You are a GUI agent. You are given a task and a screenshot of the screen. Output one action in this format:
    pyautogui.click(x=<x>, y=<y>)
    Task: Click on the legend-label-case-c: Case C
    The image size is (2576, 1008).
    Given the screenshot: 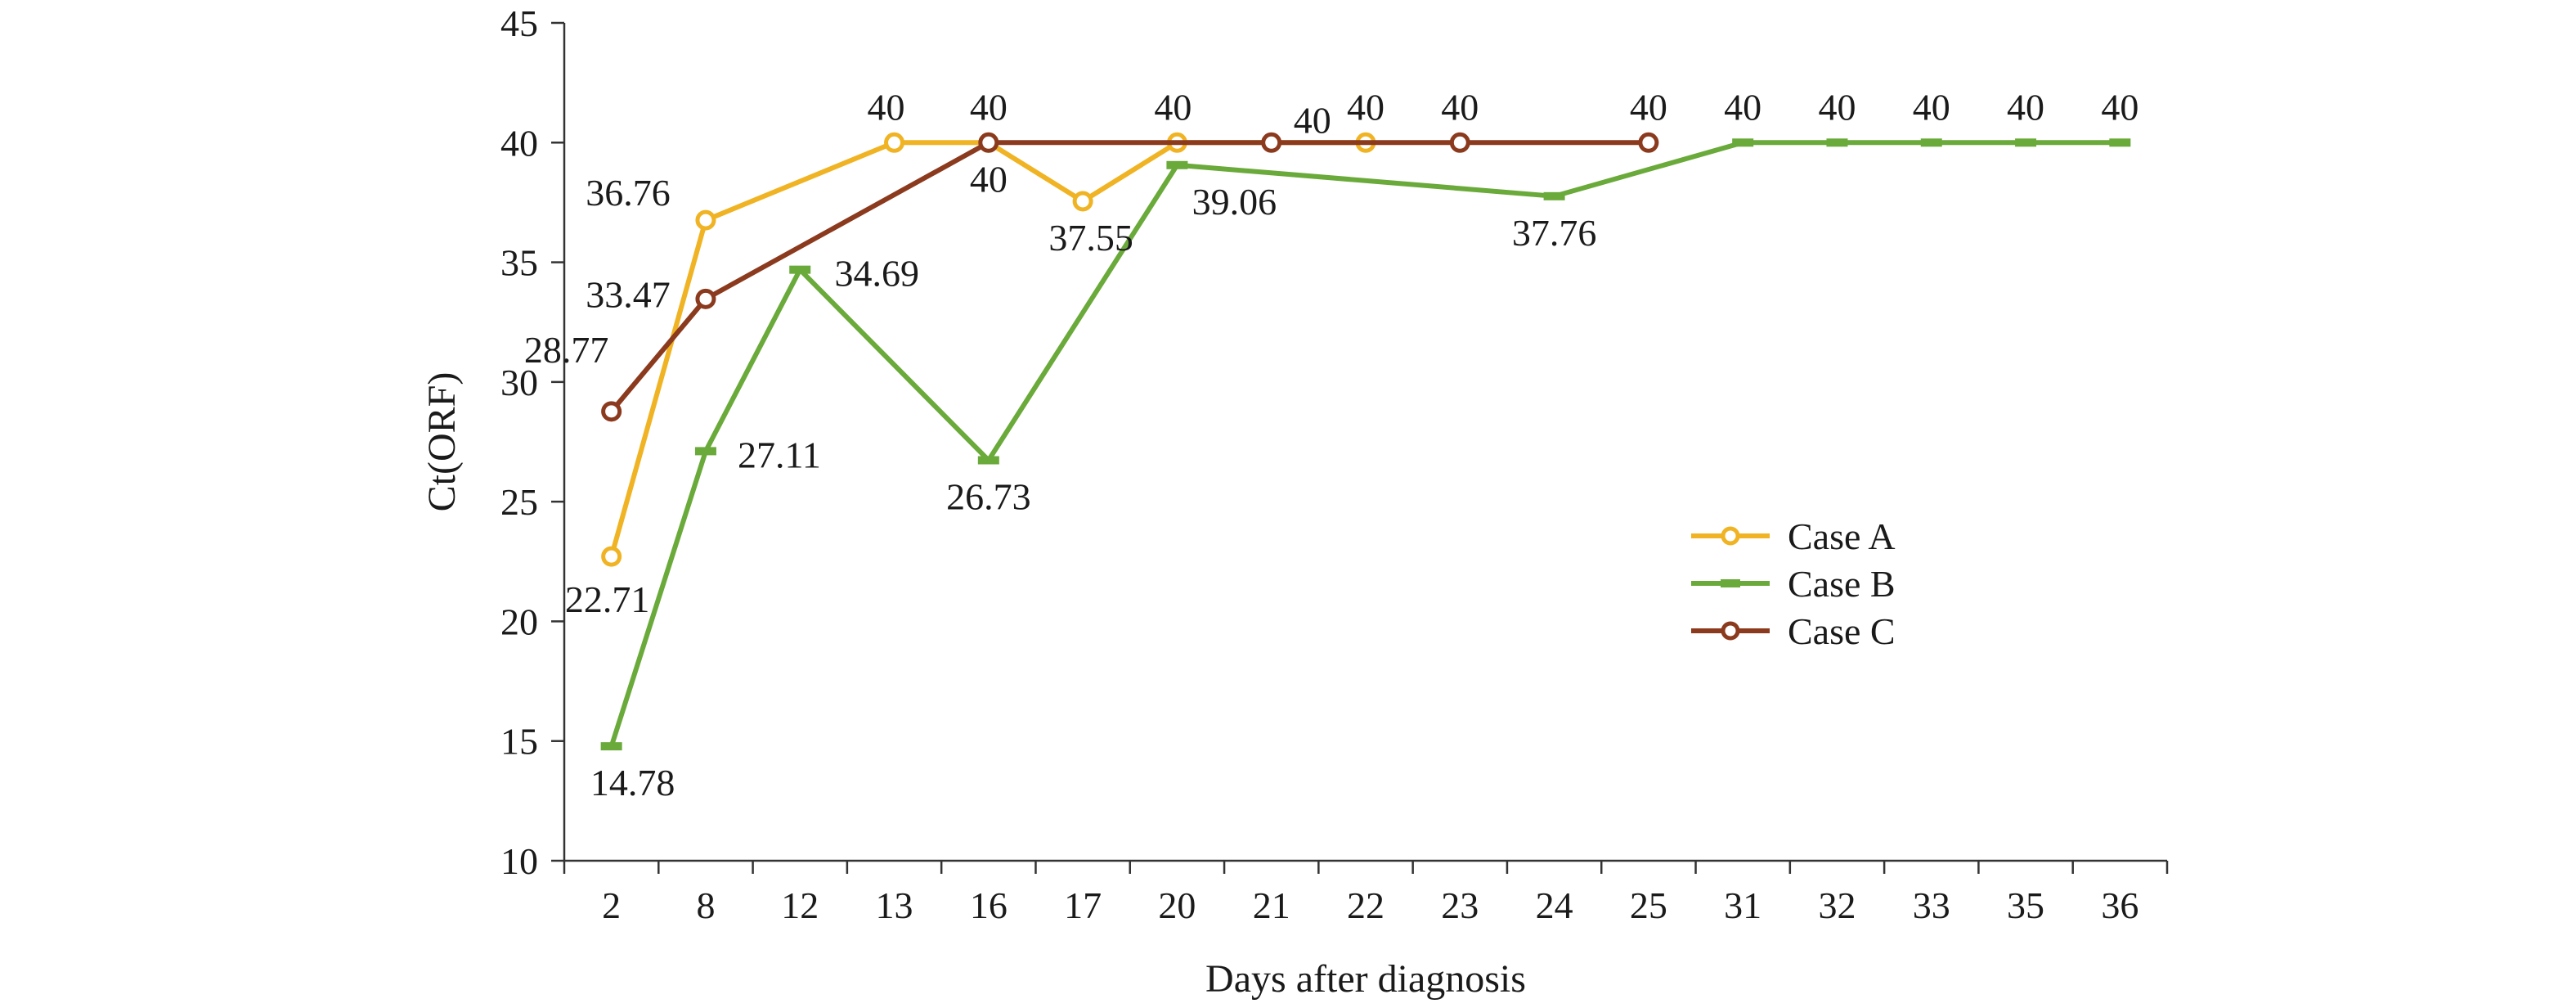 What is the action you would take?
    pyautogui.click(x=1842, y=631)
    